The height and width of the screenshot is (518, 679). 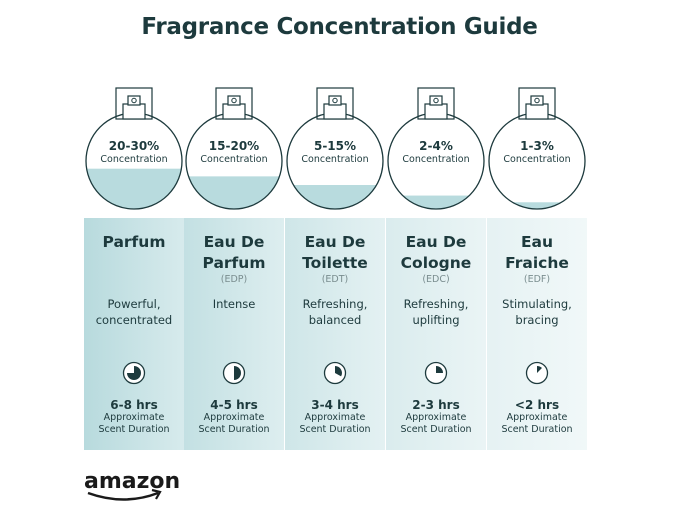 I want to click on concentration-percent: 20-30%, so click(x=134, y=146).